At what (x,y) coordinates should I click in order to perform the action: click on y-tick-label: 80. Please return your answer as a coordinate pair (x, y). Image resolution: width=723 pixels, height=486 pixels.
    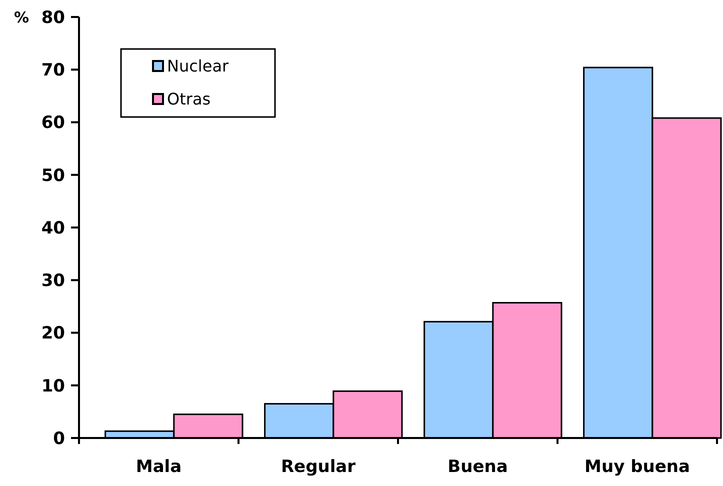
    Looking at the image, I should click on (53, 18).